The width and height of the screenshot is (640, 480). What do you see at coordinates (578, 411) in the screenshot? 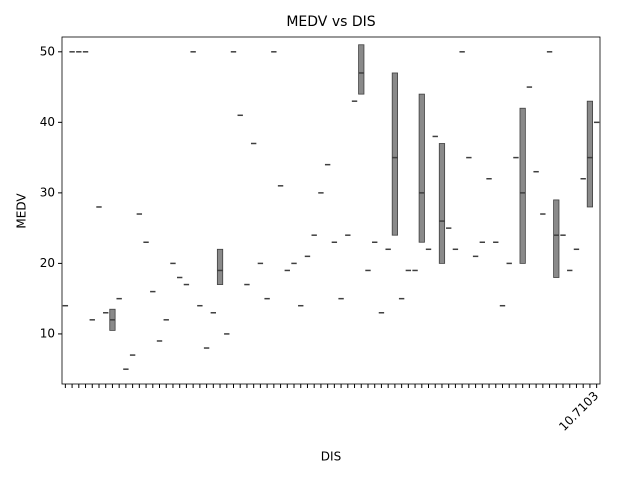
I see `x-tick-label: 10.7103` at bounding box center [578, 411].